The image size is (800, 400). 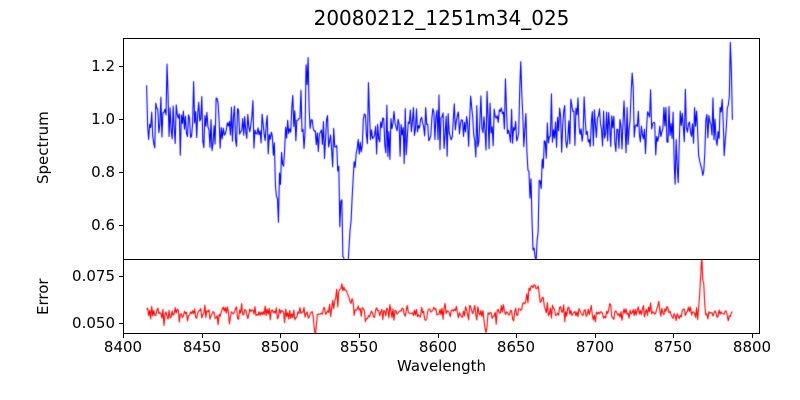 I want to click on y-tick-label: 0.075, so click(x=93, y=276).